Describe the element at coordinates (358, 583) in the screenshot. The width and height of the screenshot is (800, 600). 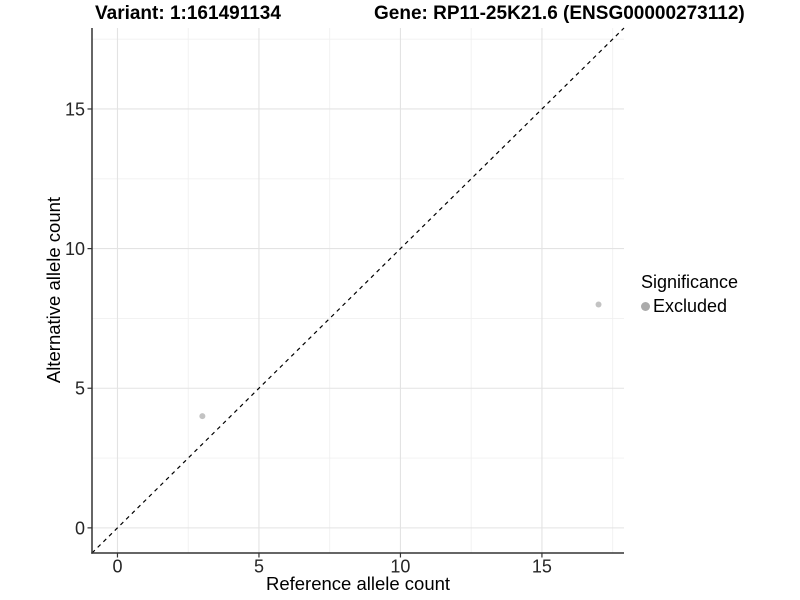
I see `x-axis-title: Reference allele count` at that location.